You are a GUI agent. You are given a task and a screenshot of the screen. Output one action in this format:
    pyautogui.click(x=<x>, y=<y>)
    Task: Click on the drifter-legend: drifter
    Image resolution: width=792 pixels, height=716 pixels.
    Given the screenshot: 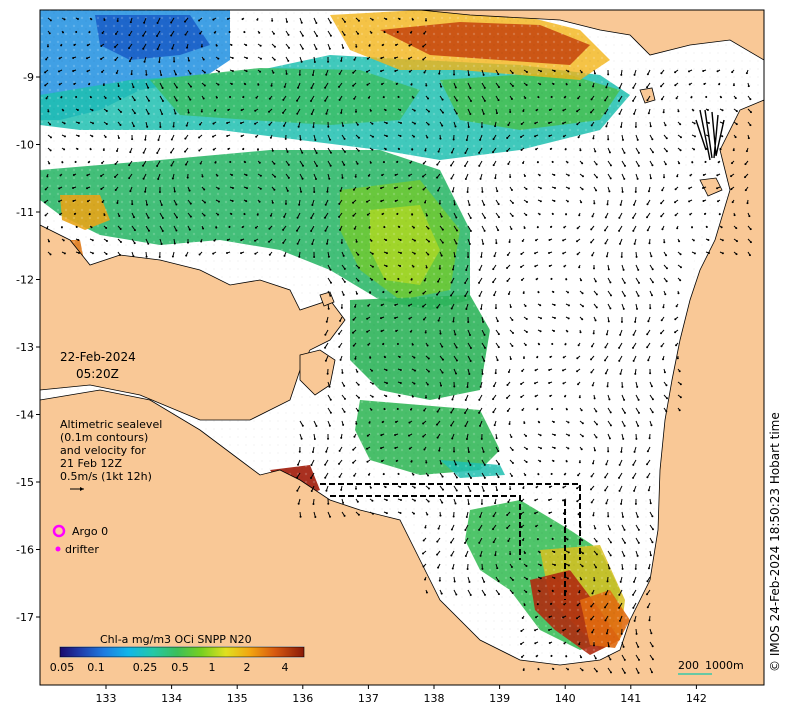 What is the action you would take?
    pyautogui.click(x=77, y=549)
    